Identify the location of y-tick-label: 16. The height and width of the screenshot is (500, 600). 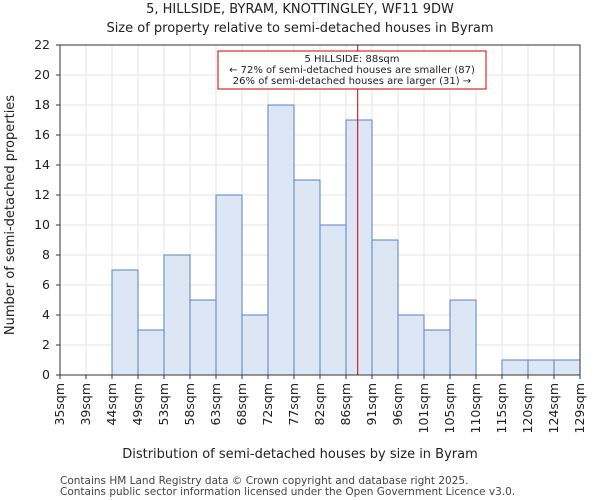
(42, 134).